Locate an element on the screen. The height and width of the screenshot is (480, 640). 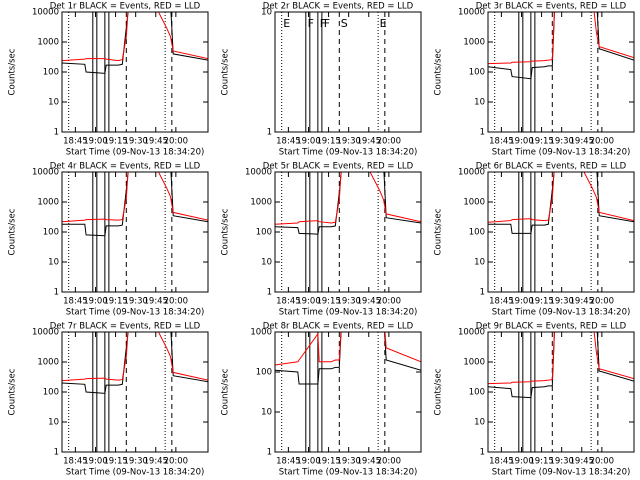
panel-title: Det 2r BLACK = Events, RED = LLD is located at coordinates (338, 7).